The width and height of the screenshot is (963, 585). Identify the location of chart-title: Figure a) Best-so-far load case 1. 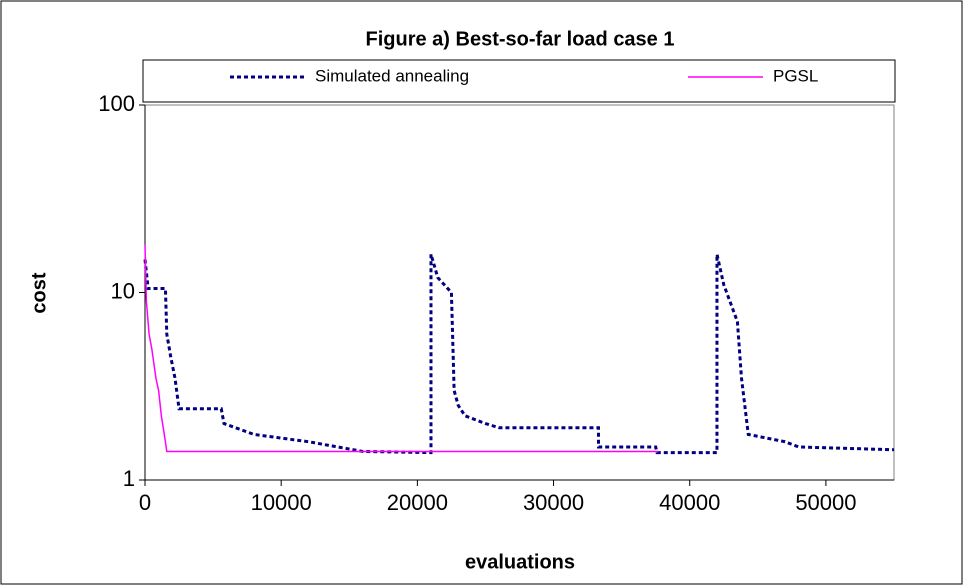
(520, 39).